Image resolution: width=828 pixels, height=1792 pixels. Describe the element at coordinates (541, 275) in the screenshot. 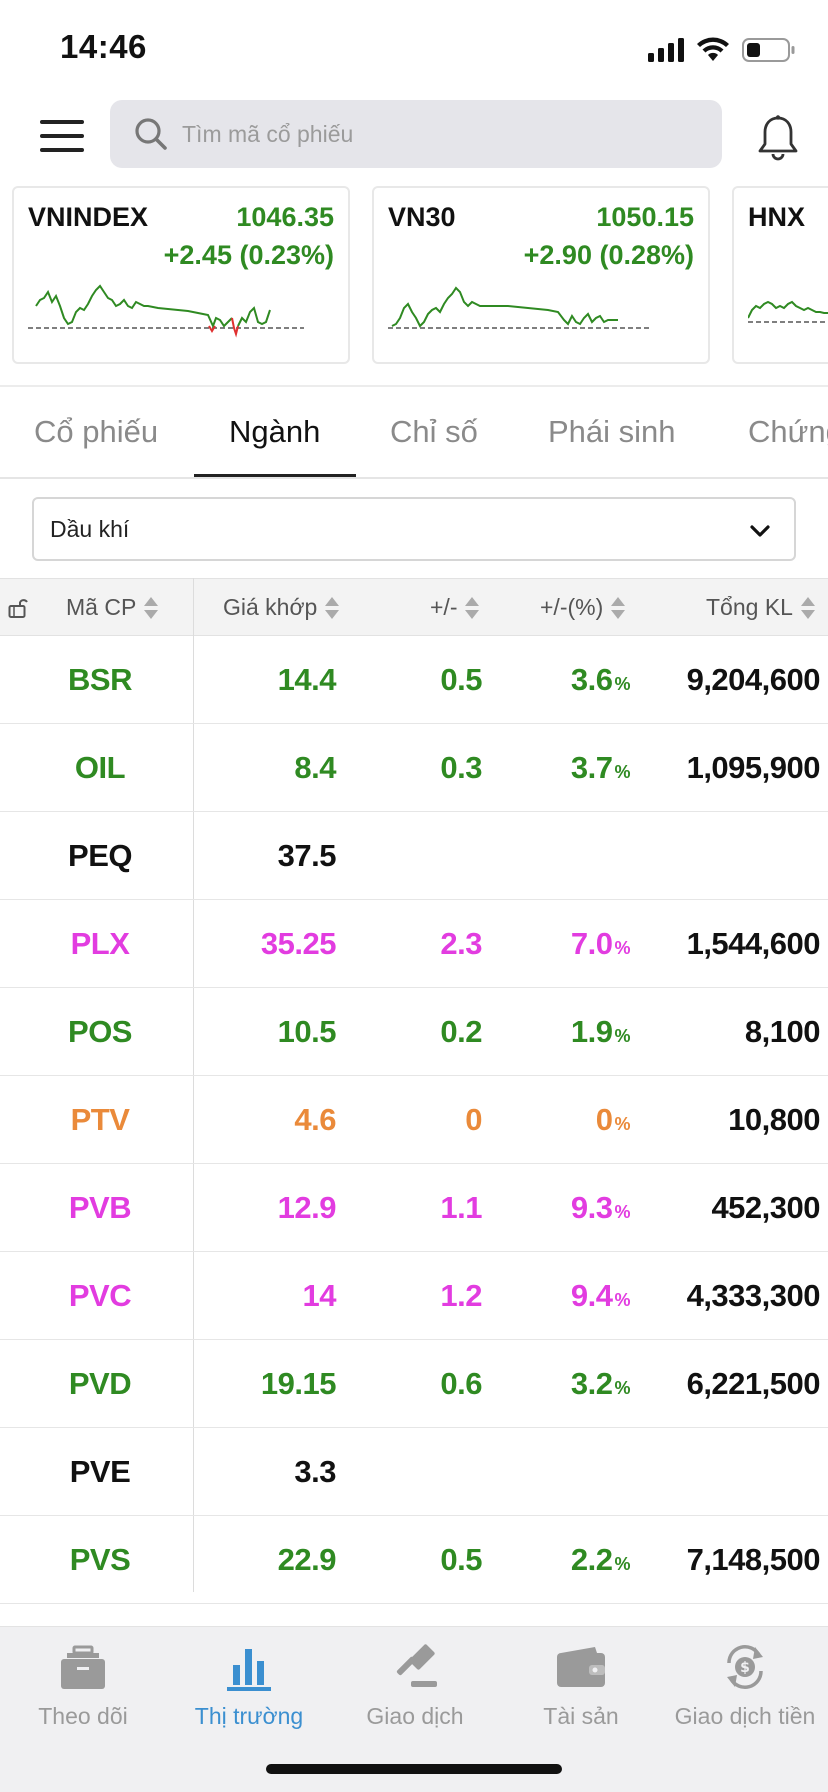

I see `index-card-vn30: VN30 1050.15 +2.90 (0.28%)` at that location.